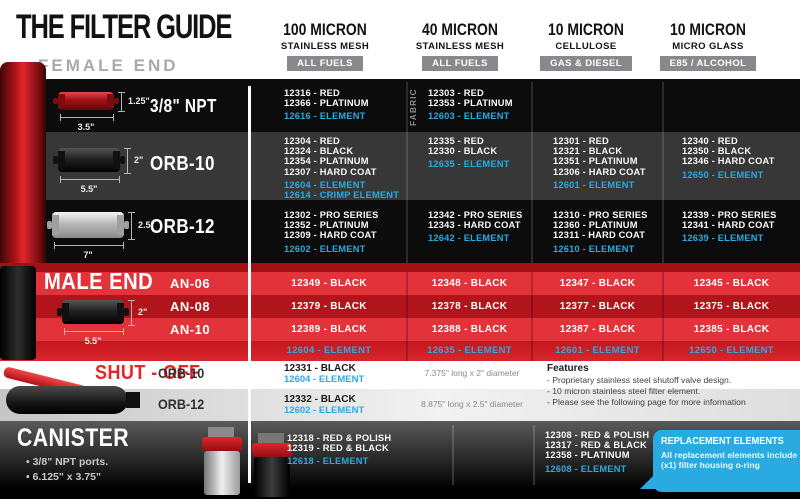 The width and height of the screenshot is (800, 499). I want to click on part-number: 12309 - HARD COAT, so click(330, 235).